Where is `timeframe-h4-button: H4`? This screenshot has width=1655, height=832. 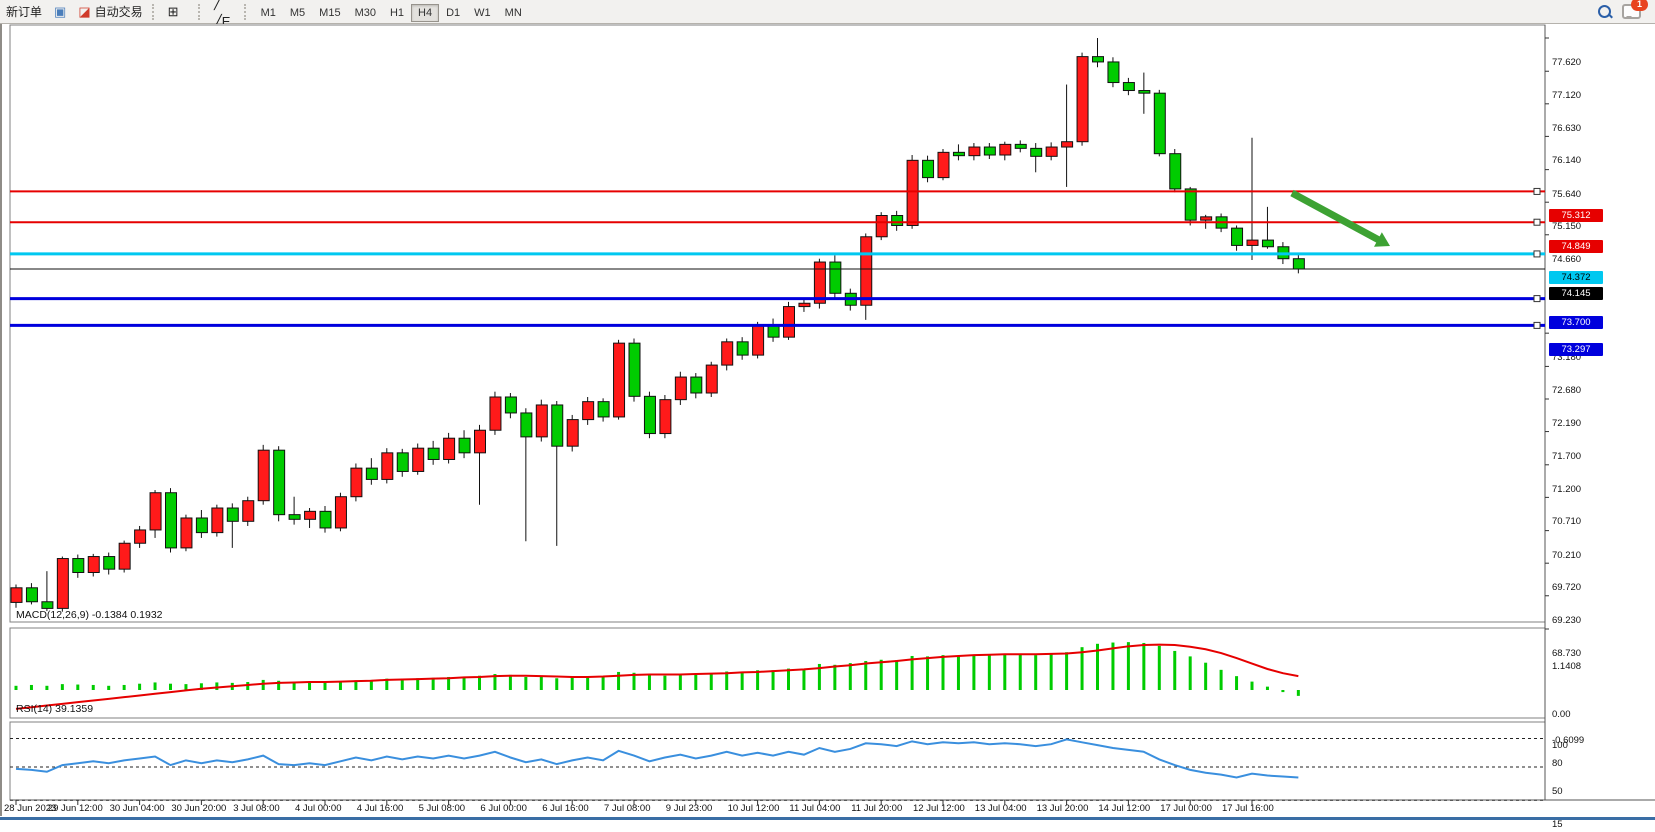 timeframe-h4-button: H4 is located at coordinates (425, 12).